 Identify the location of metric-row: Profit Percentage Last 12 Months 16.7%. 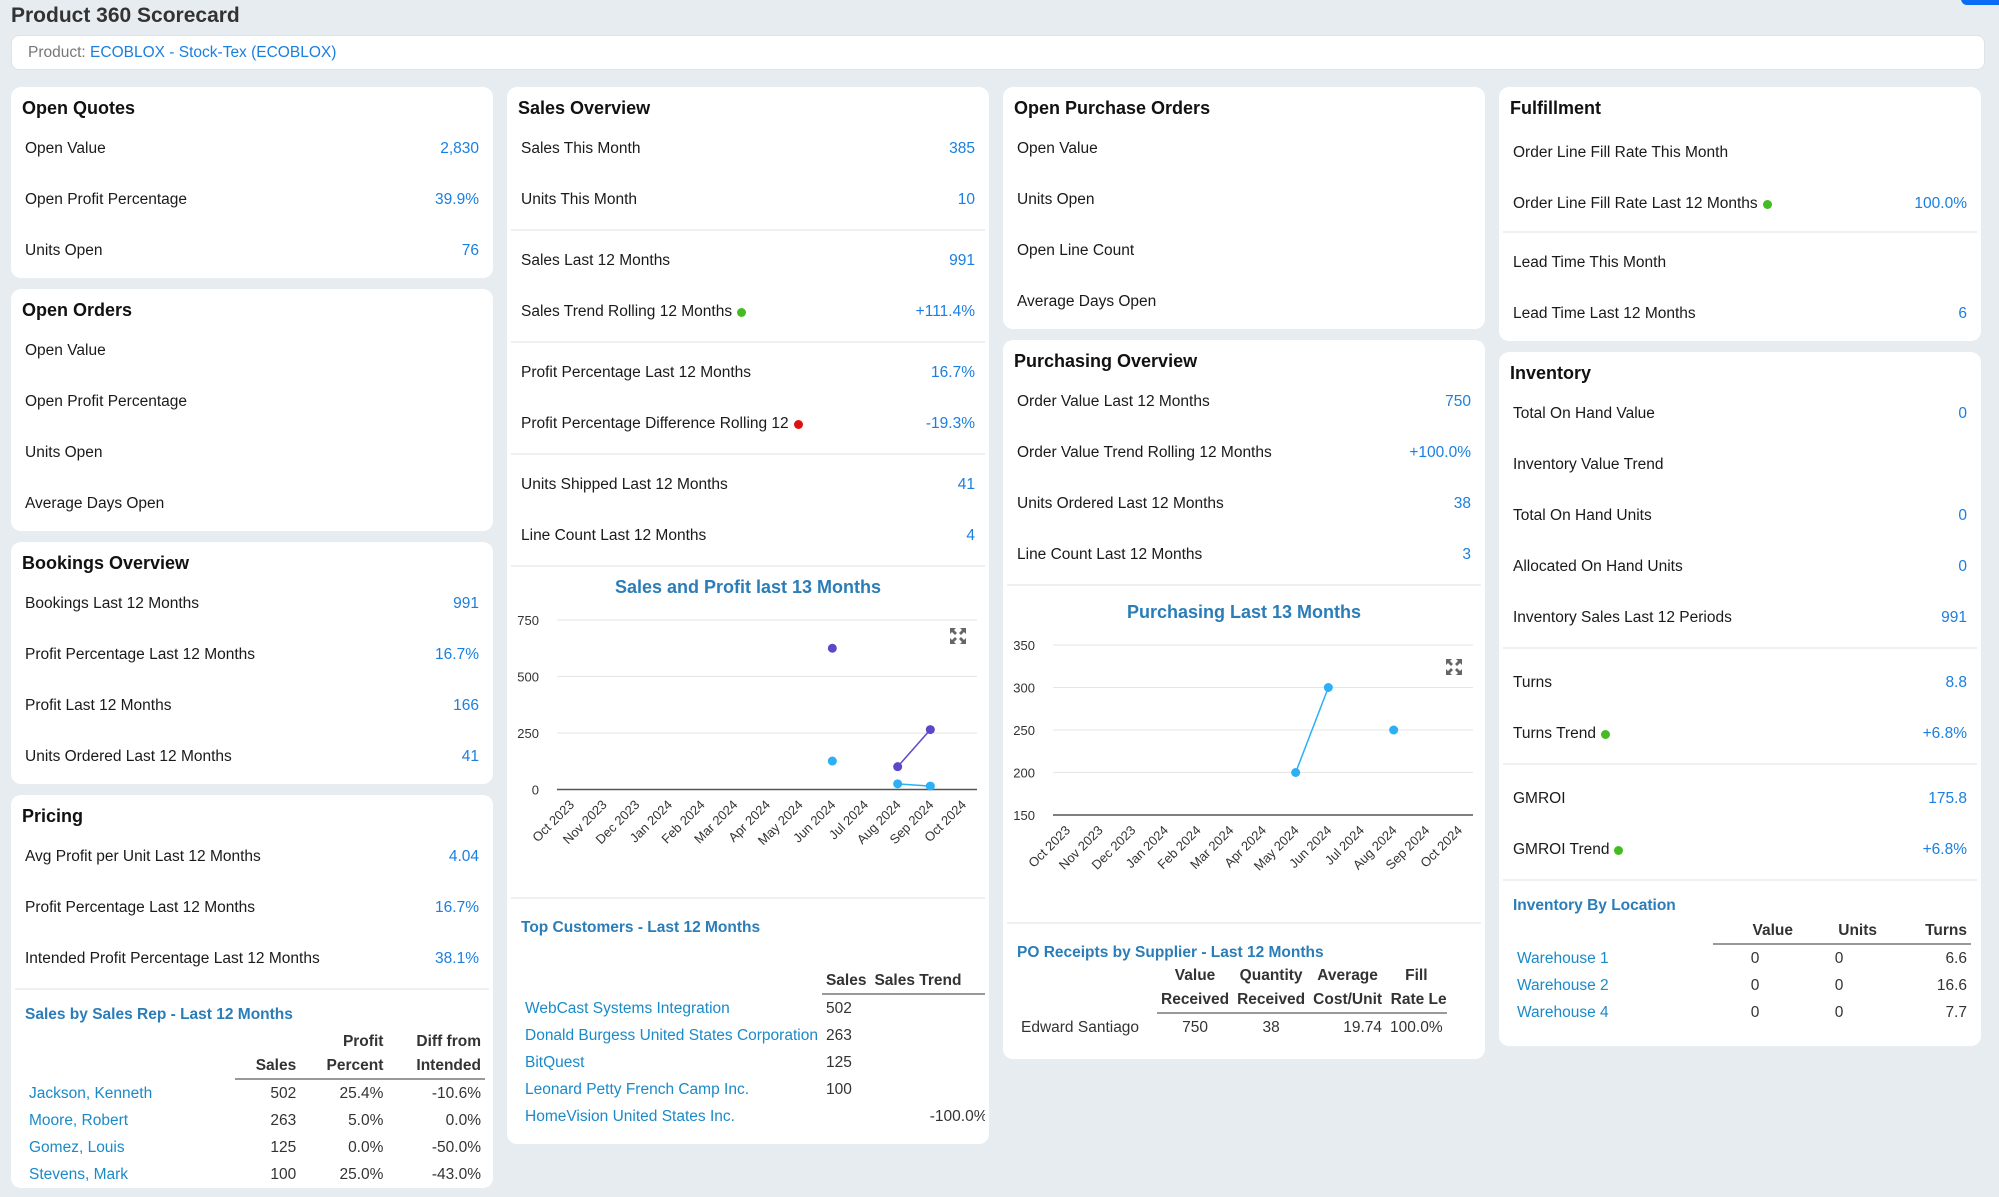
(252, 907).